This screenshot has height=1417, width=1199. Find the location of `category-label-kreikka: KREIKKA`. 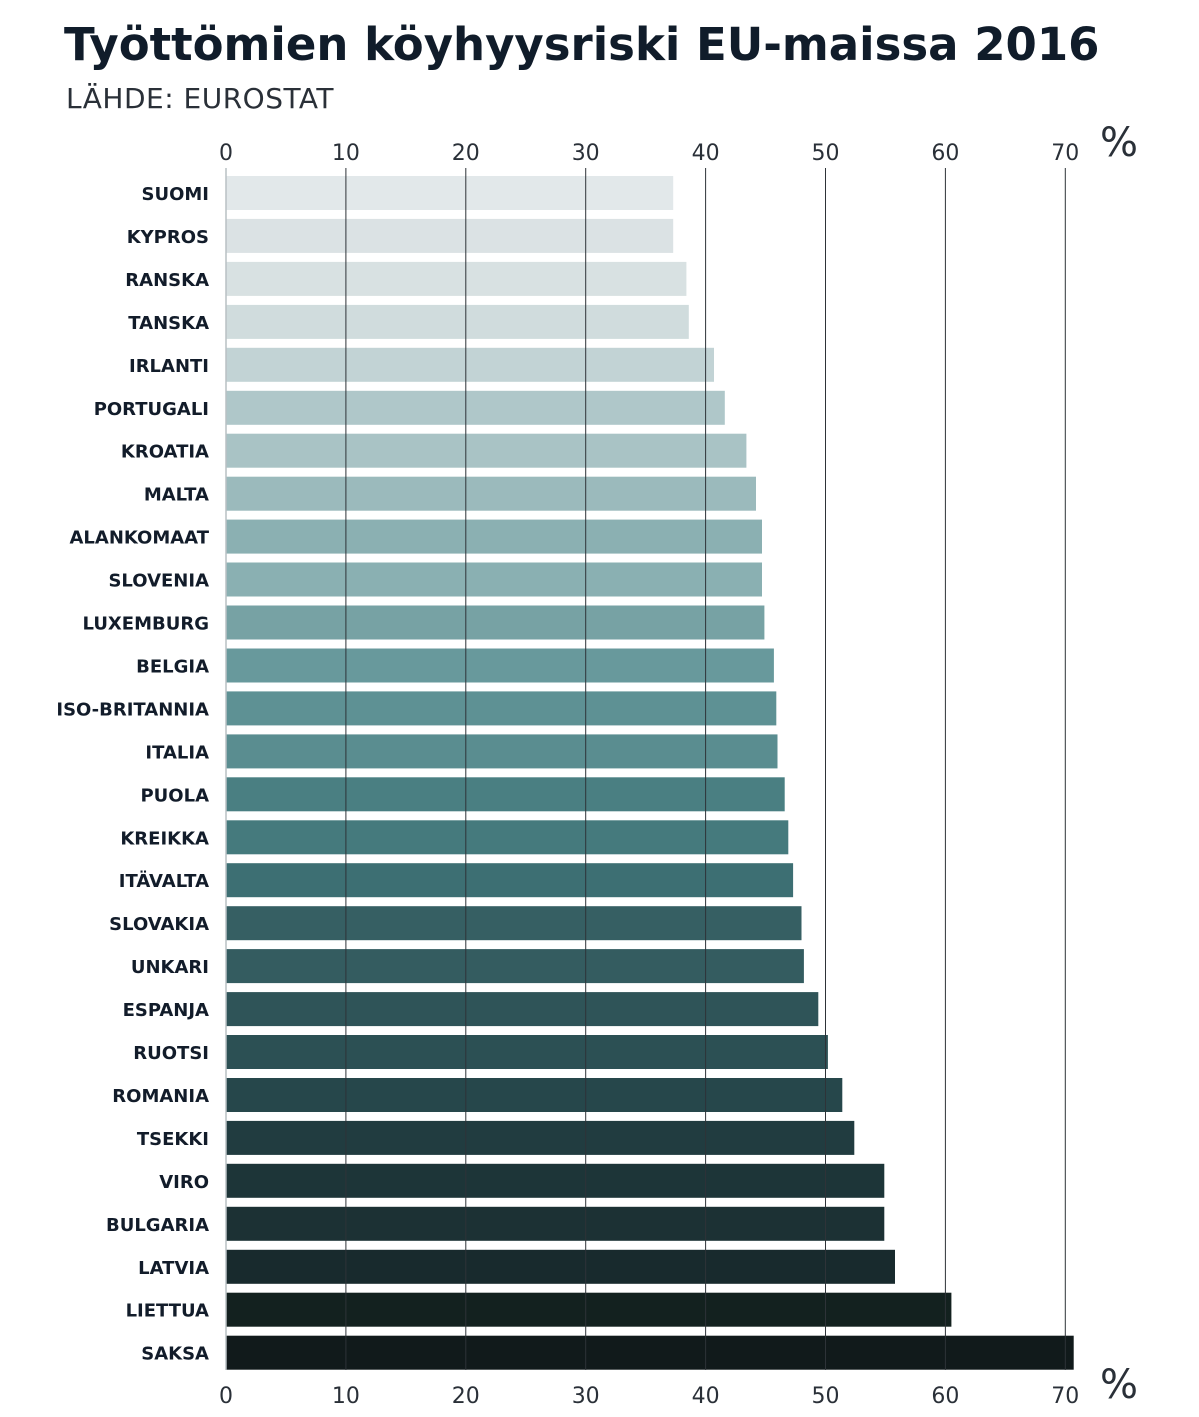

category-label-kreikka: KREIKKA is located at coordinates (164, 838).